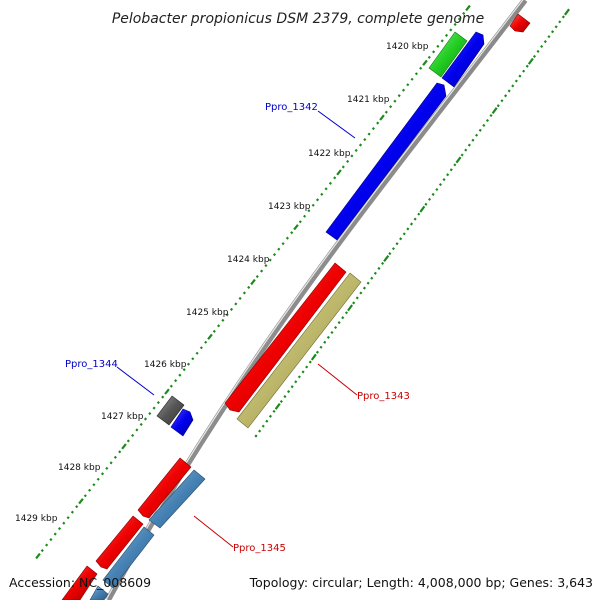  I want to click on scale-label-1421: 1421 kbp, so click(368, 100).